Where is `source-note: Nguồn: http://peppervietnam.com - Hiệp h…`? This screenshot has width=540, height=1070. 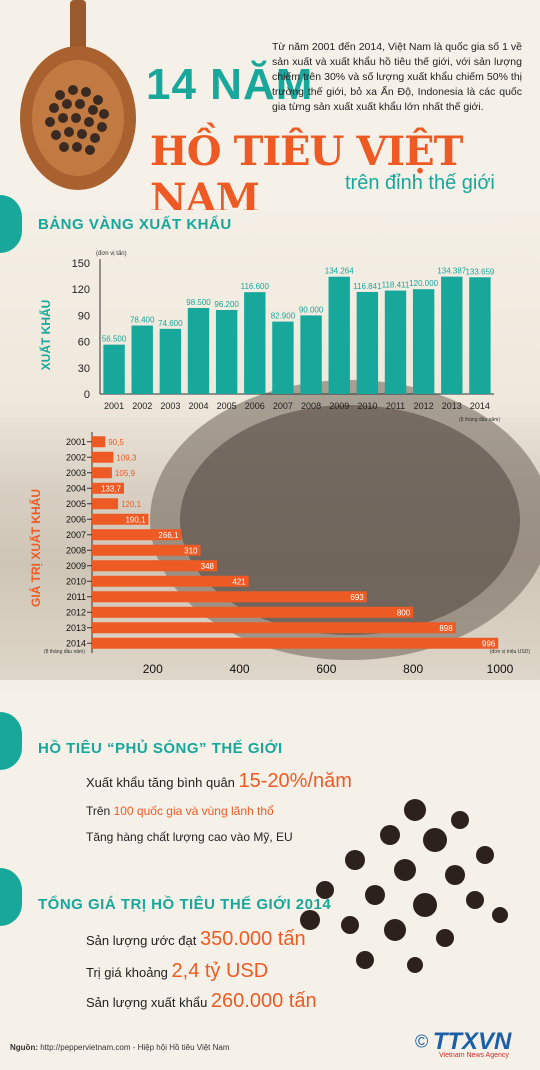 source-note: Nguồn: http://peppervietnam.com - Hiệp h… is located at coordinates (120, 1047).